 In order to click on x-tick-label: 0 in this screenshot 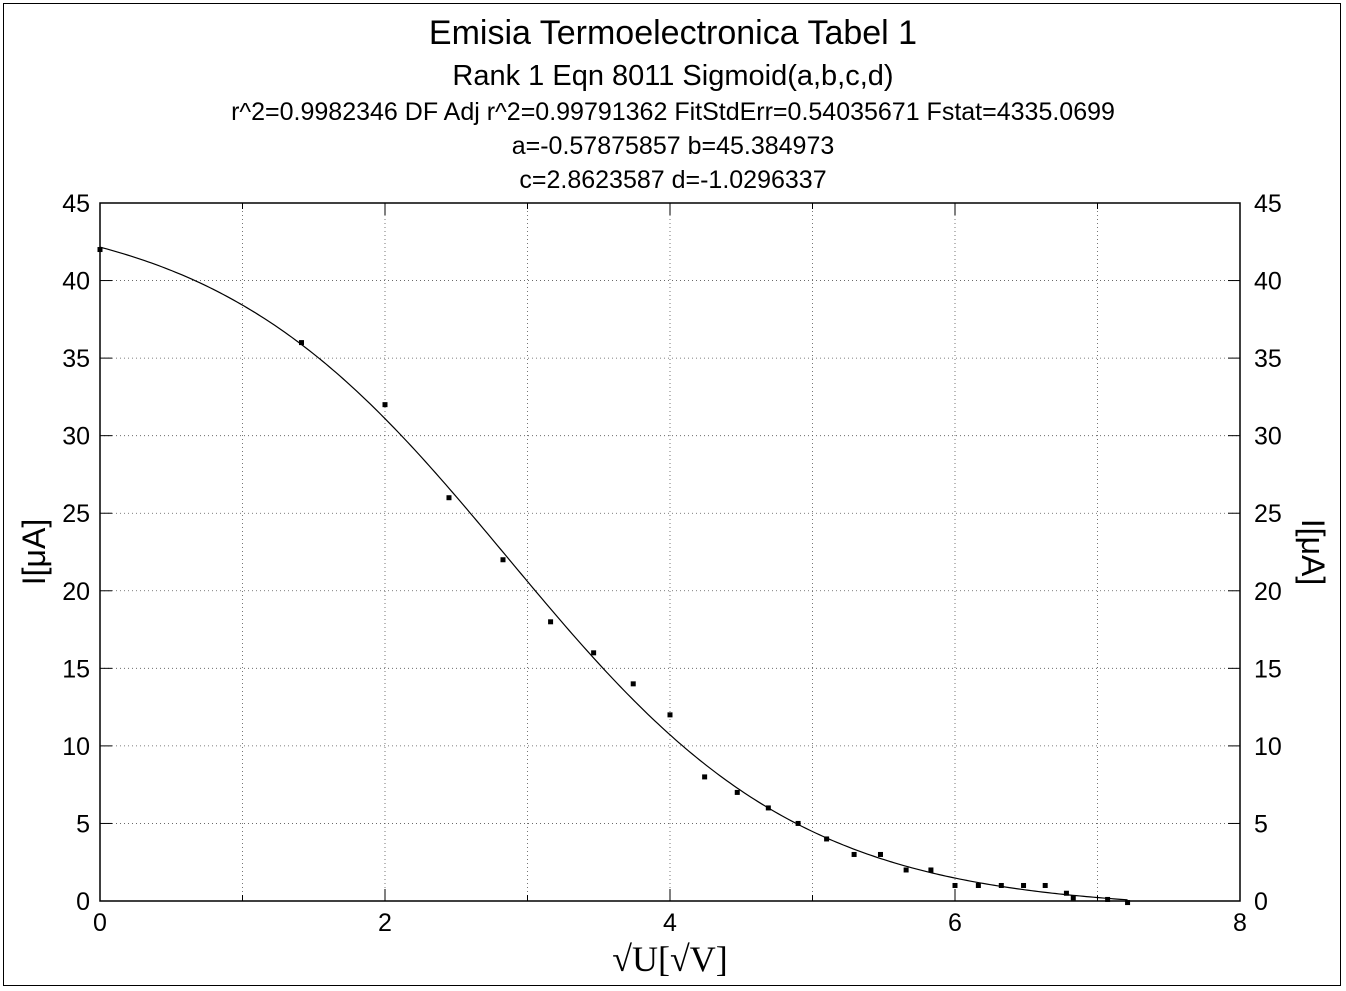, I will do `click(100, 923)`.